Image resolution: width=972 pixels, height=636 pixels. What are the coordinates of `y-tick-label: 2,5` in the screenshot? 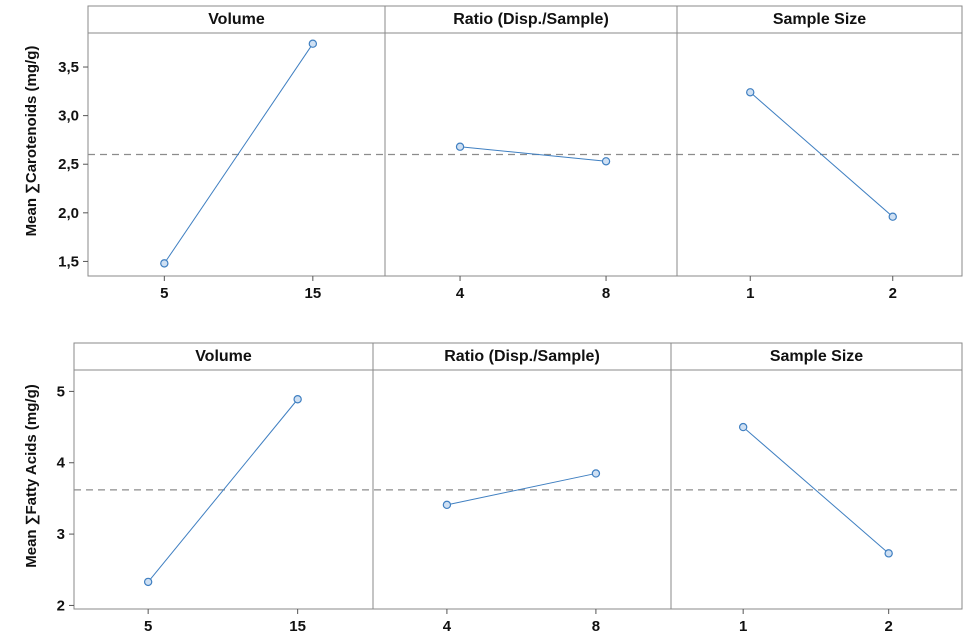 It's located at (68, 164).